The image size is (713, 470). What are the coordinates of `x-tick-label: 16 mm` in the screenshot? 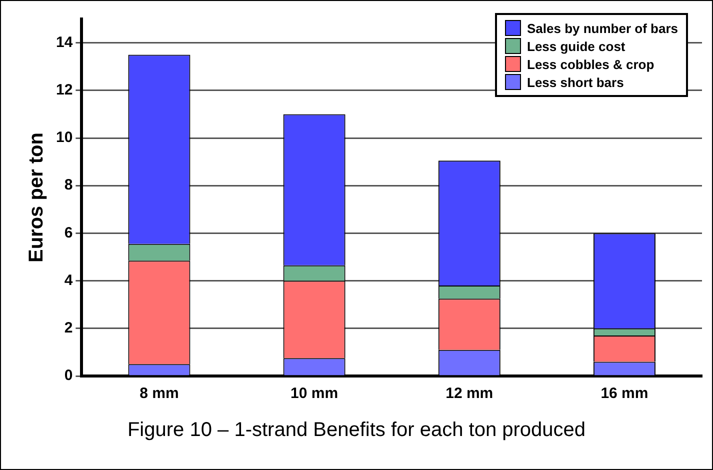 It's located at (624, 393).